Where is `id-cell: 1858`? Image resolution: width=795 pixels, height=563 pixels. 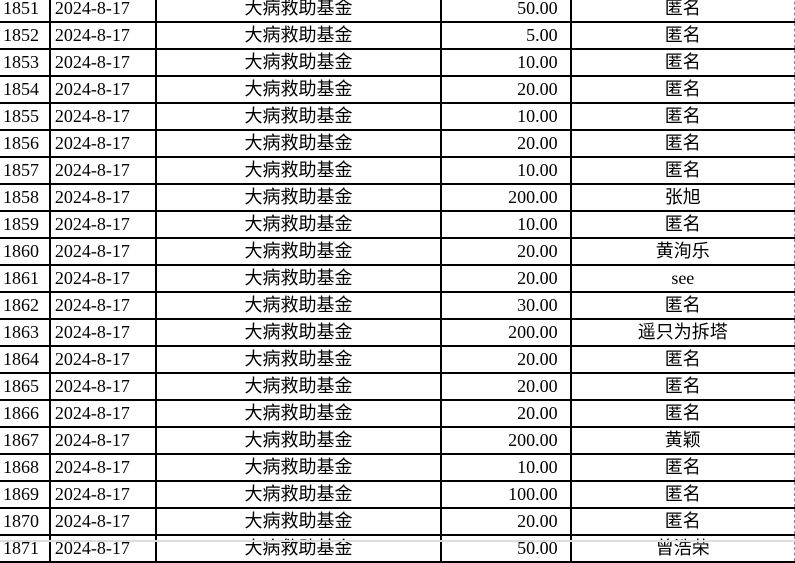
id-cell: 1858 is located at coordinates (25, 198).